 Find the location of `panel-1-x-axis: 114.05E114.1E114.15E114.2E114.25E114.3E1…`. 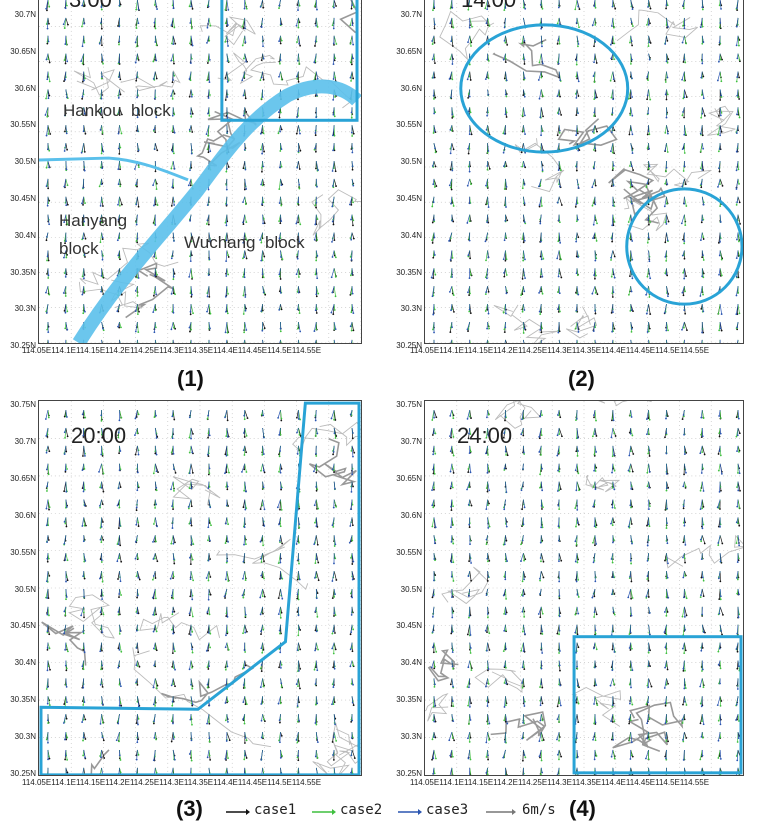

panel-1-x-axis: 114.05E114.1E114.15E114.2E114.25E114.3E1… is located at coordinates (172, 350).